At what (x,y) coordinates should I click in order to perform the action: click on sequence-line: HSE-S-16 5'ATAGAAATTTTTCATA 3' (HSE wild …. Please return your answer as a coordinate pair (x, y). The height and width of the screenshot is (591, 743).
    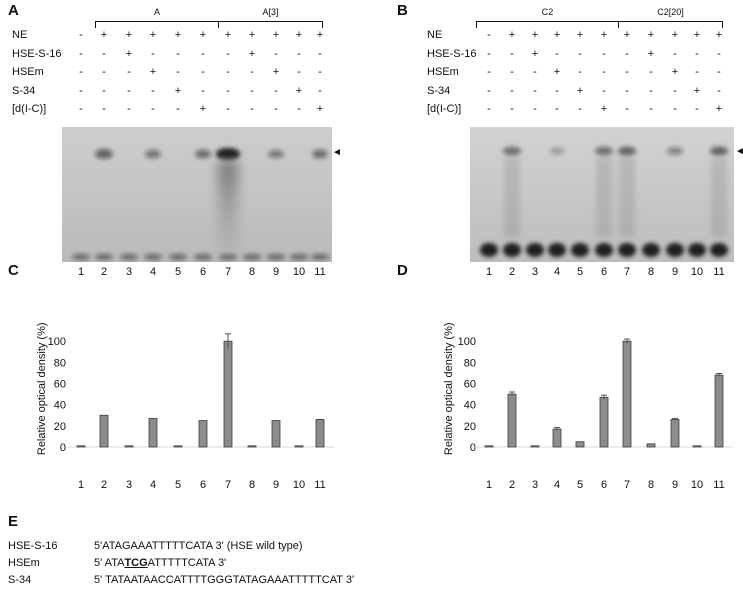
    Looking at the image, I should click on (155, 546).